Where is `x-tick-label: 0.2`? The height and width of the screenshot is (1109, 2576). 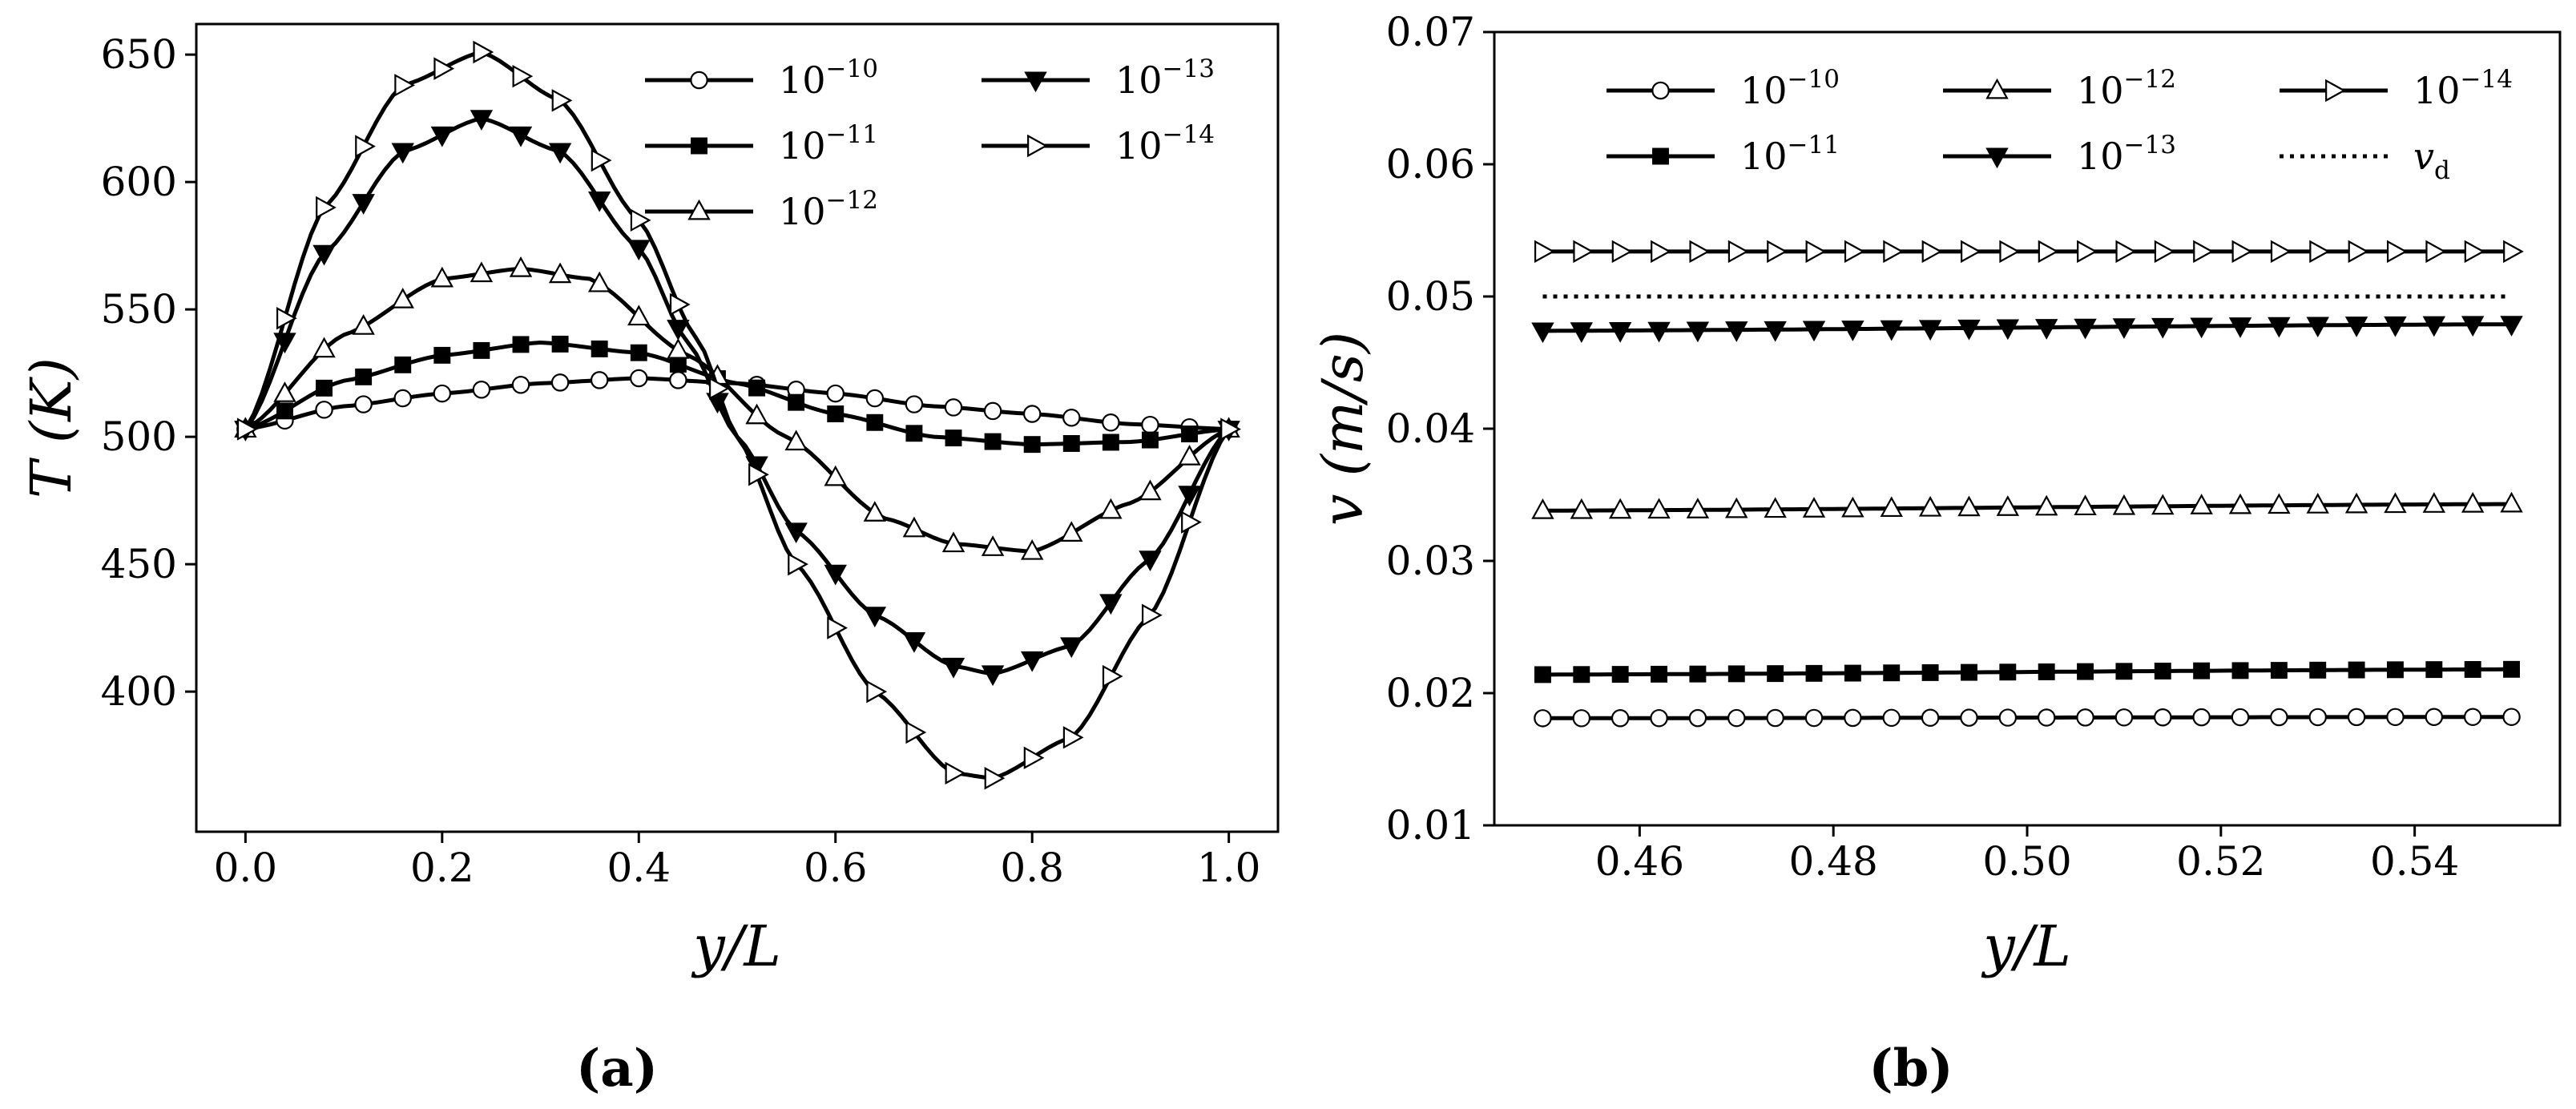
x-tick-label: 0.2 is located at coordinates (442, 868).